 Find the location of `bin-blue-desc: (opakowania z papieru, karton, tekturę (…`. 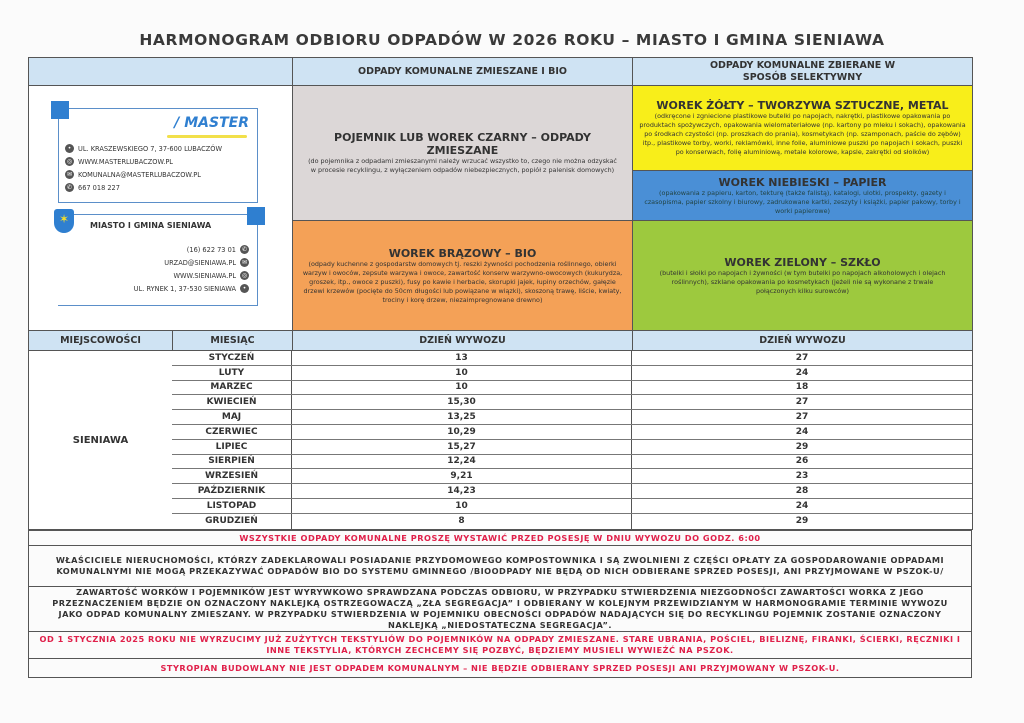

bin-blue-desc: (opakowania z papieru, karton, tekturę (… is located at coordinates (802, 201).